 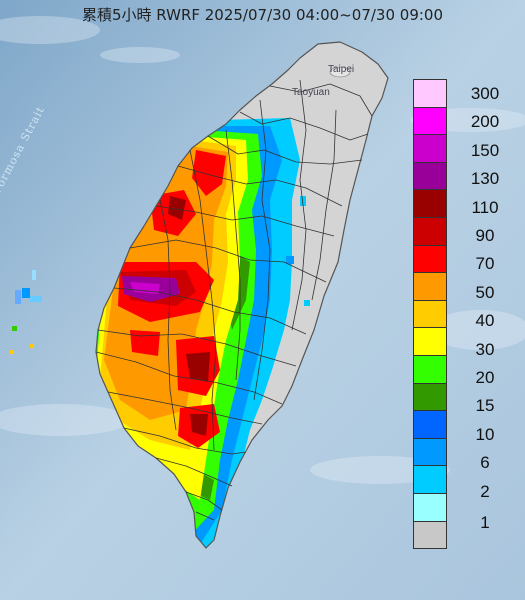 I want to click on legend-label-6: 6, so click(x=485, y=463).